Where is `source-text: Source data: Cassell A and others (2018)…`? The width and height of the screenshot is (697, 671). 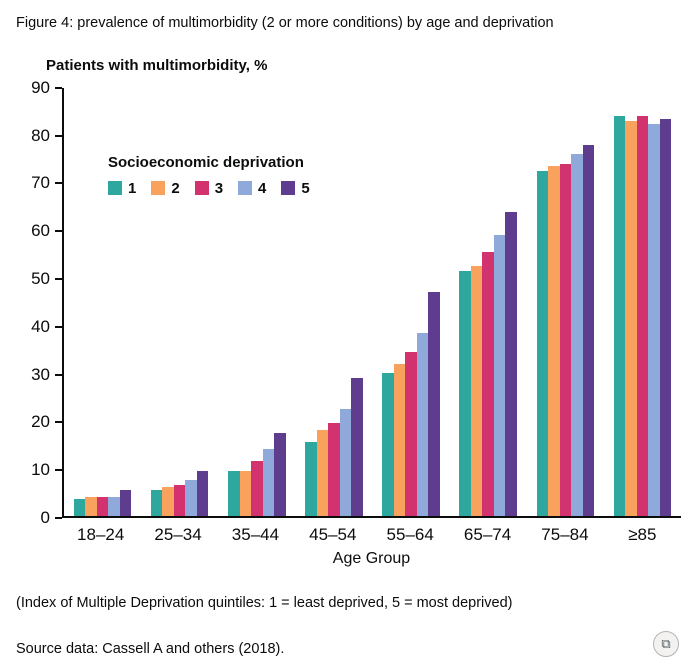
source-text: Source data: Cassell A and others (2018)… is located at coordinates (150, 648).